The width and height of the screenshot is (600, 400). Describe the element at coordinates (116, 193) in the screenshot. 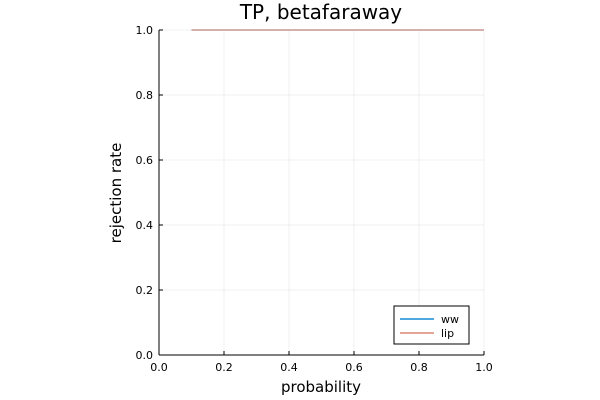

I see `y-axis-label: rejection rate` at that location.